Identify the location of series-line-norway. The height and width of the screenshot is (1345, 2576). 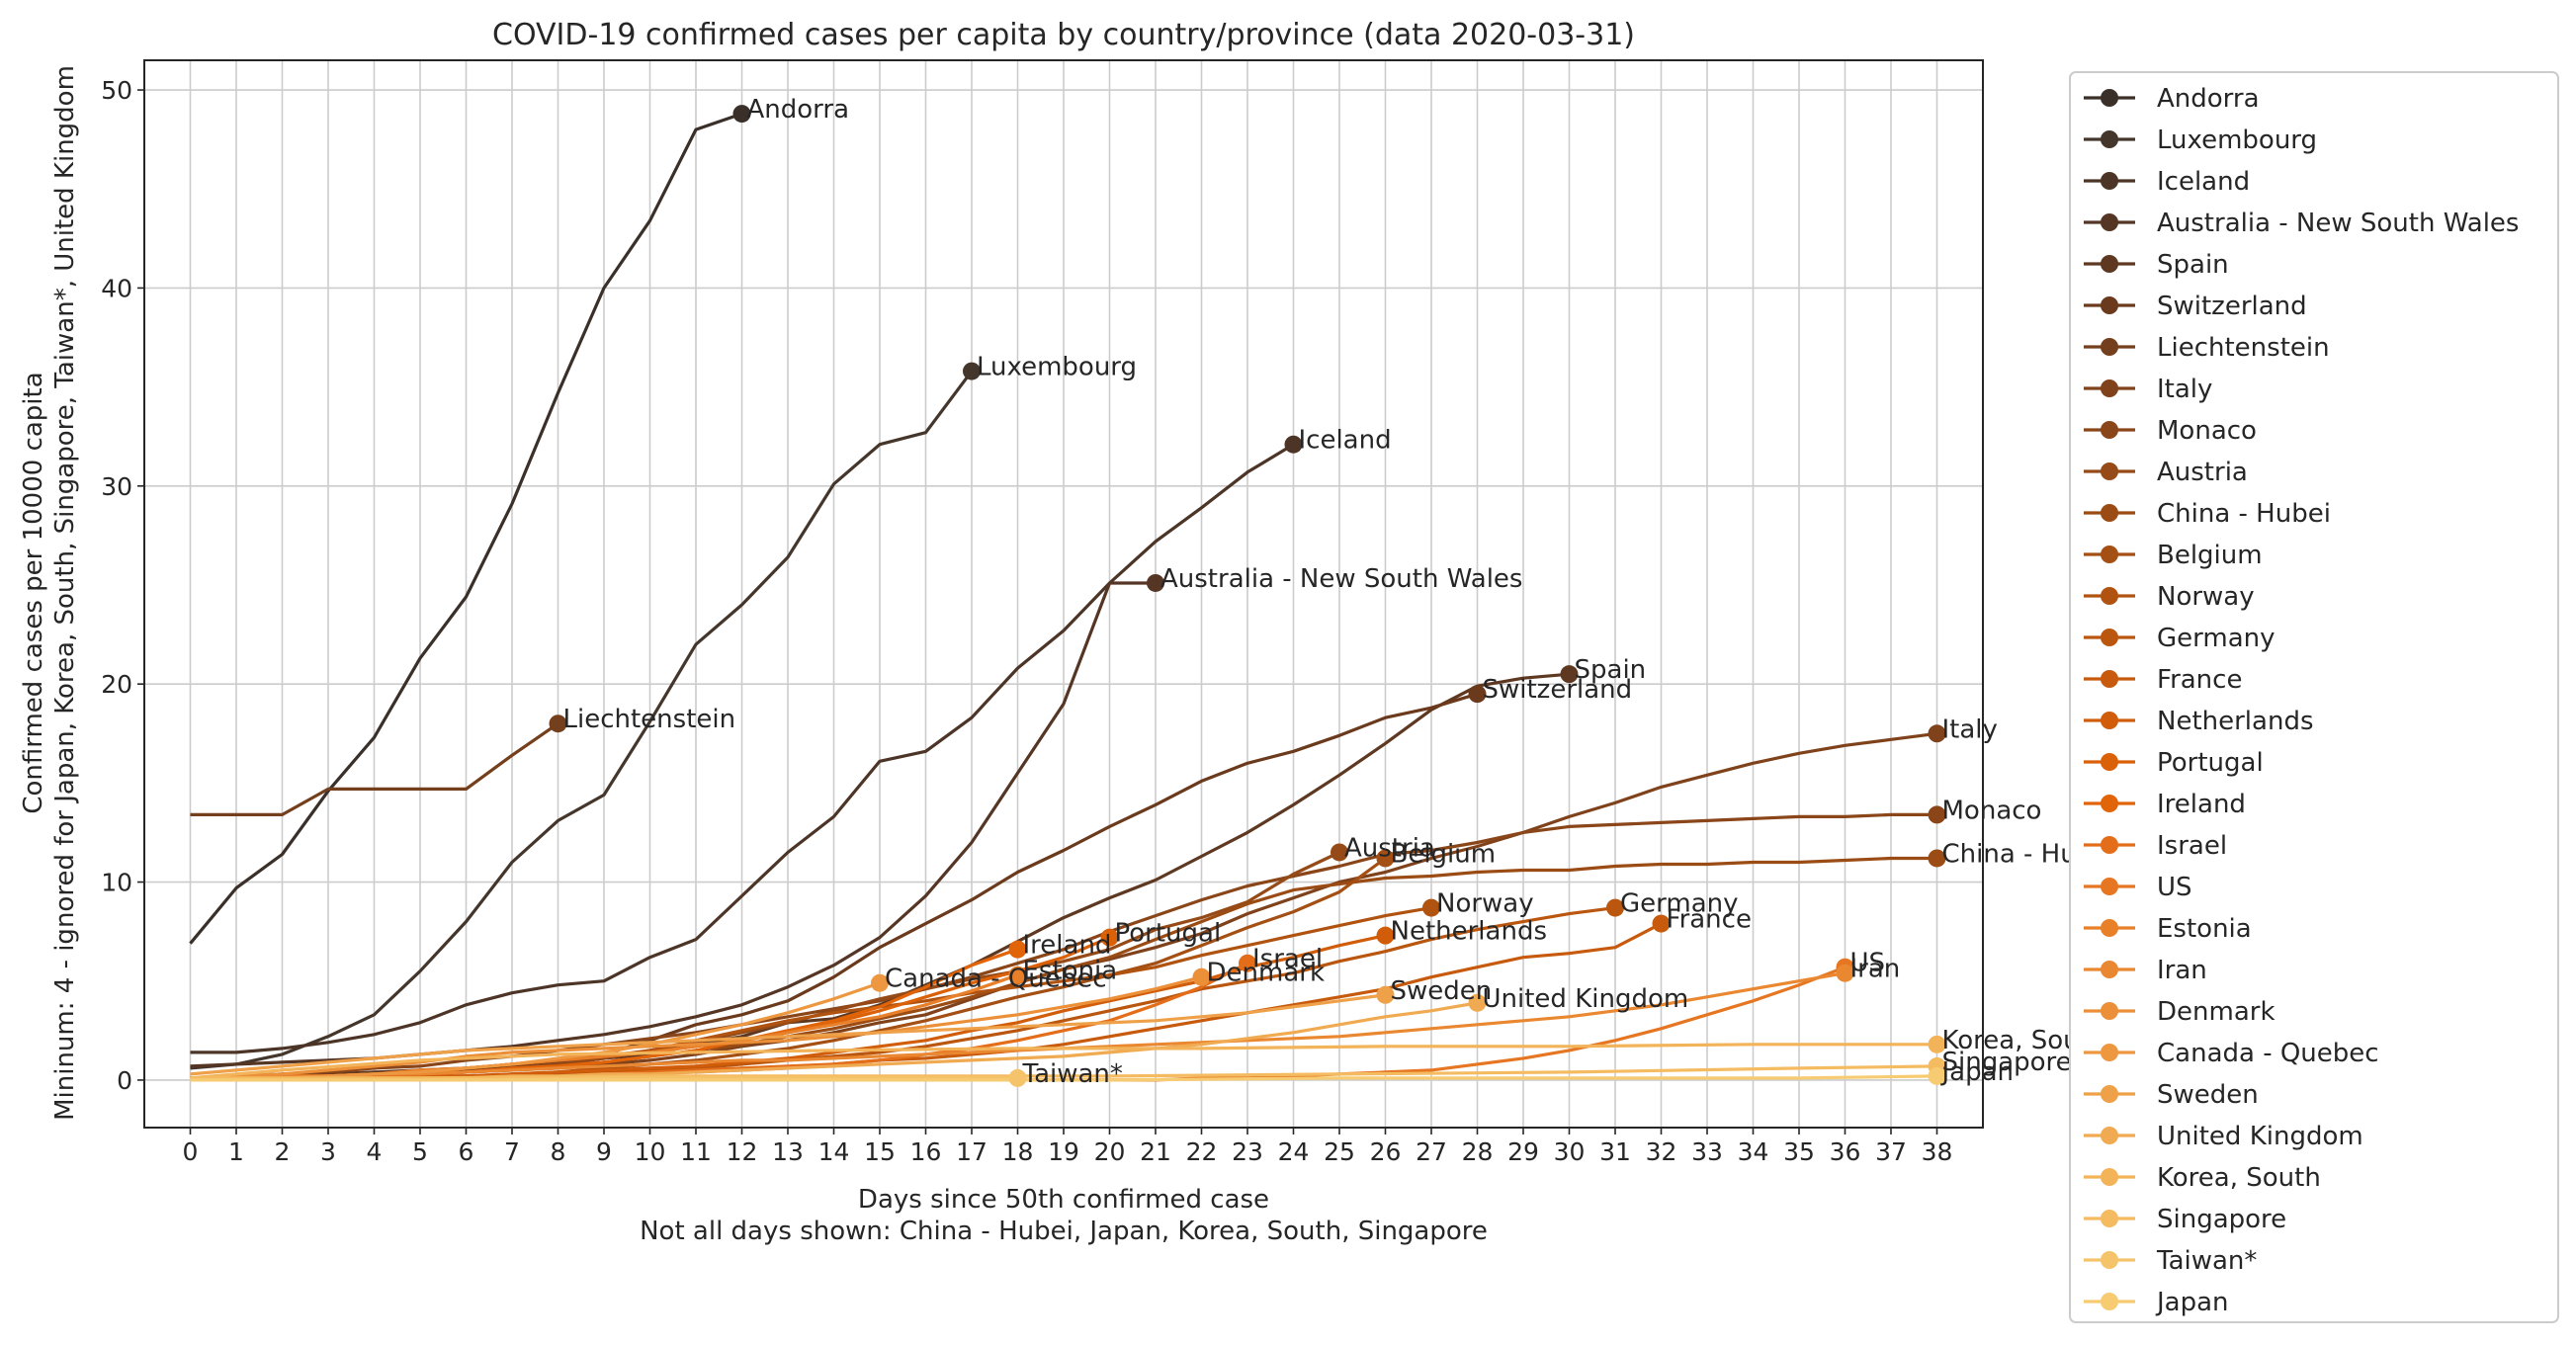
(811, 993).